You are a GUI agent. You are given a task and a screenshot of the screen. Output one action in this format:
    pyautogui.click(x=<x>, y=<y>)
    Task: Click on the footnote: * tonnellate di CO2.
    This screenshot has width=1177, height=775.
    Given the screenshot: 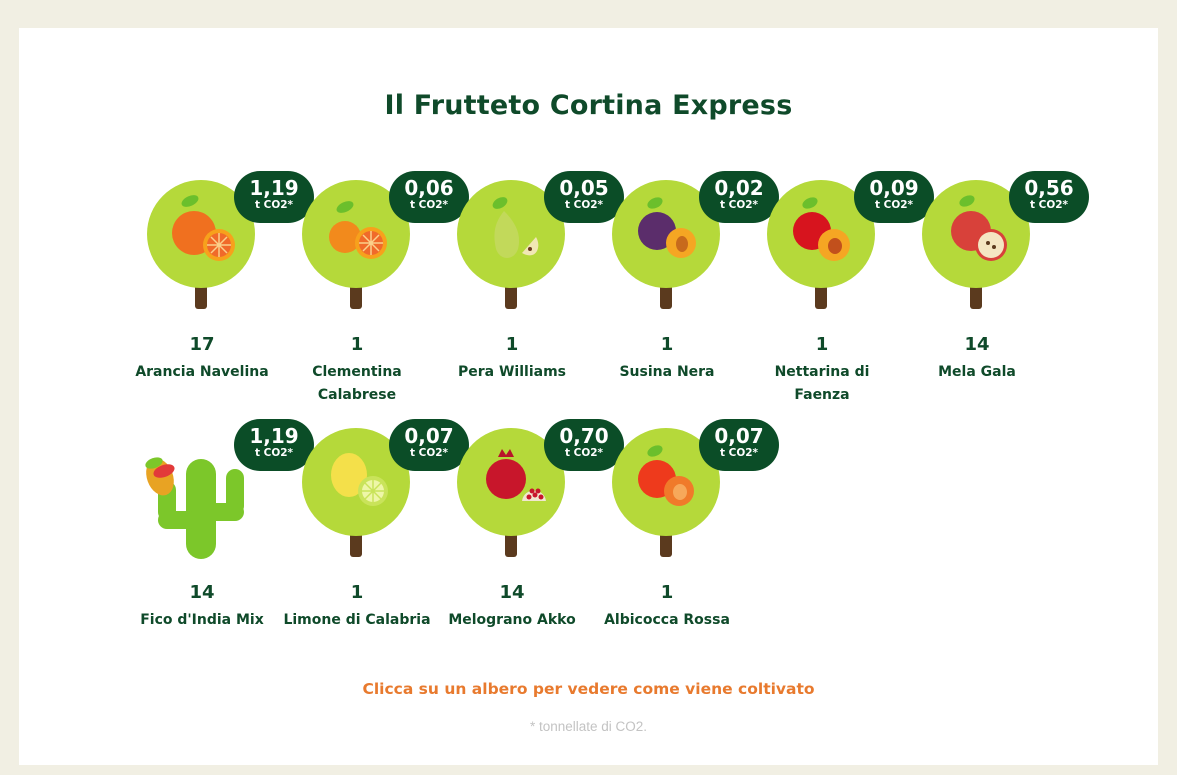 What is the action you would take?
    pyautogui.click(x=588, y=726)
    